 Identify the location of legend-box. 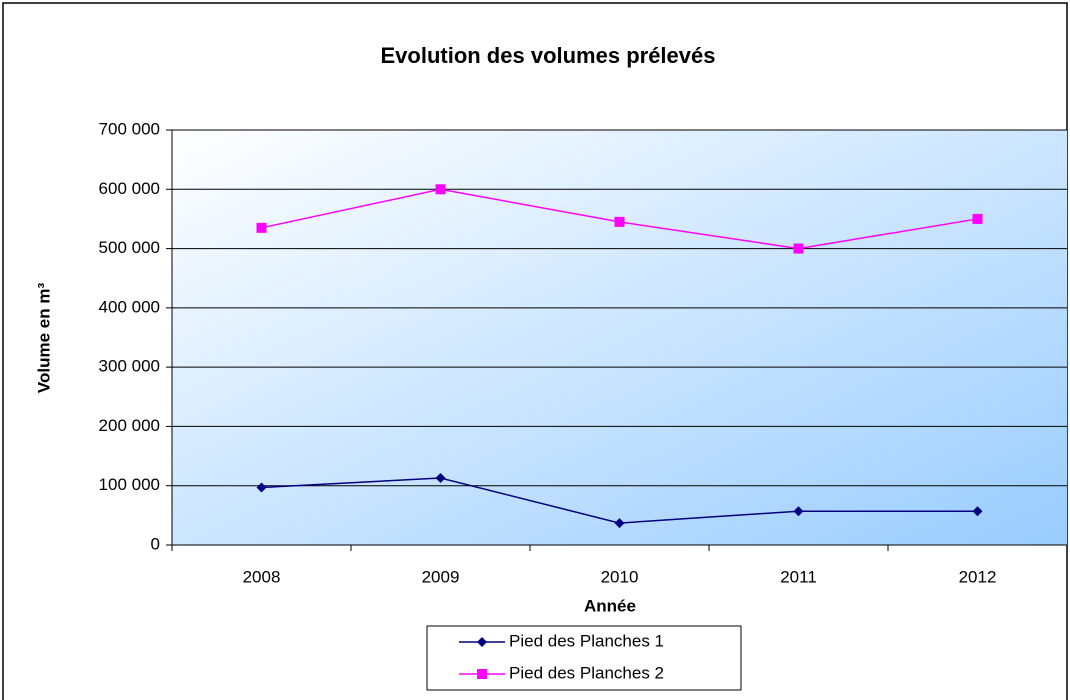
(584, 658).